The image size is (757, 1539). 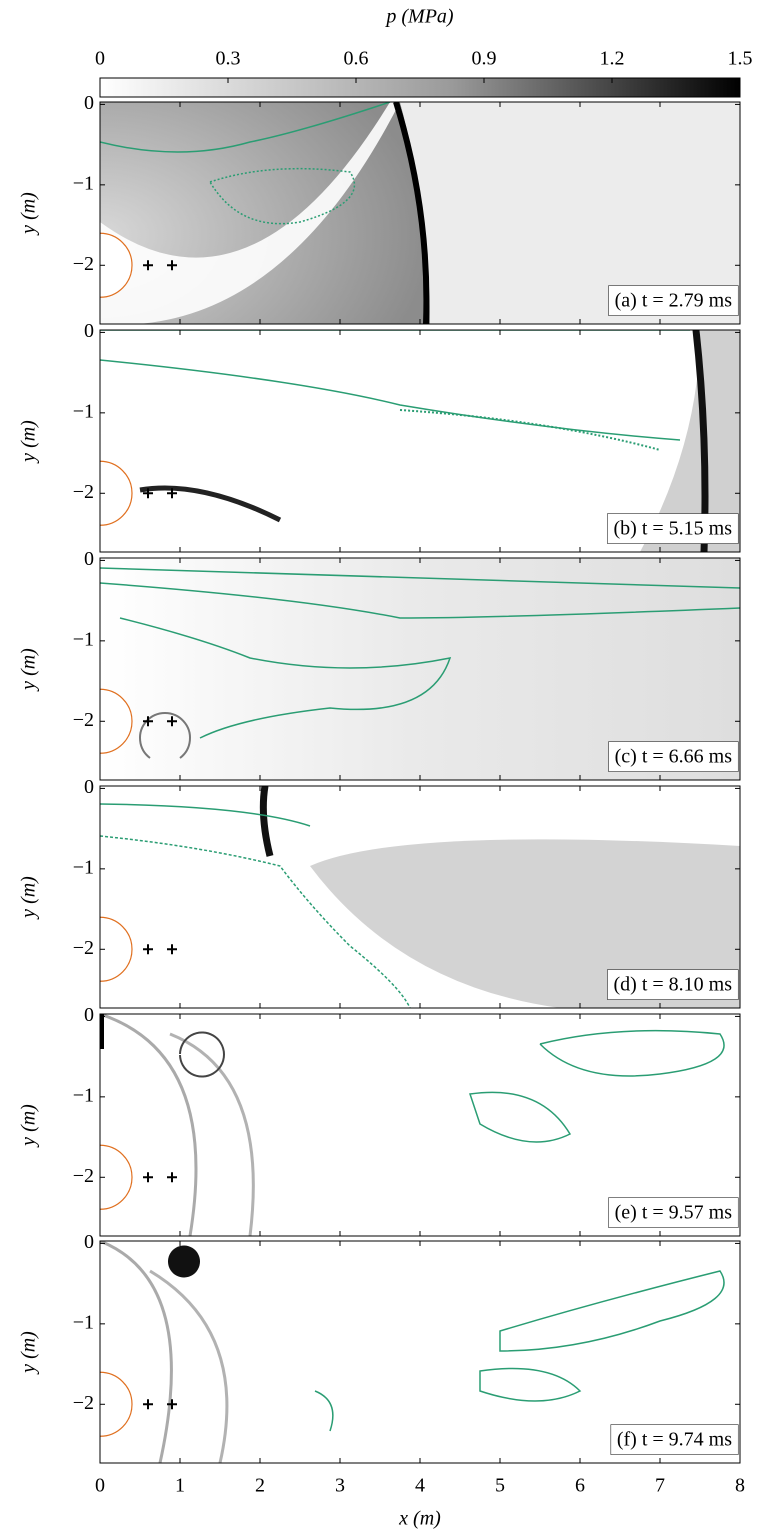 What do you see at coordinates (420, 1486) in the screenshot?
I see `x-tick-label: 4` at bounding box center [420, 1486].